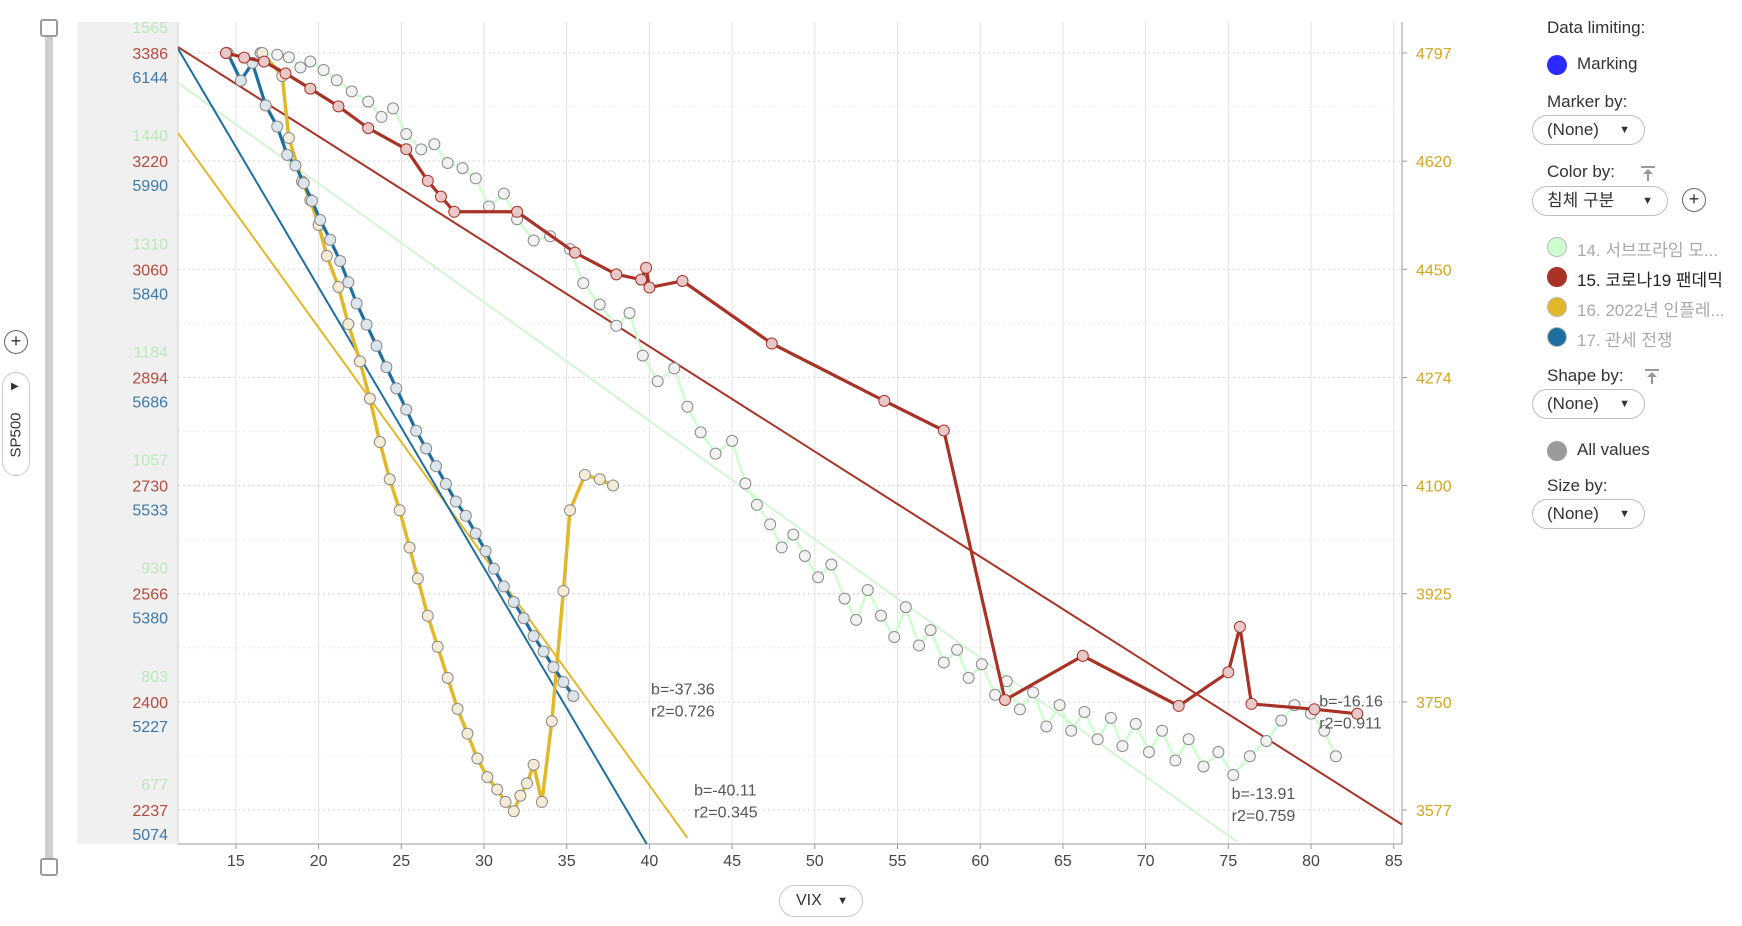 This screenshot has height=926, width=1742. I want to click on y-range-slider-bottom-handle, so click(49, 867).